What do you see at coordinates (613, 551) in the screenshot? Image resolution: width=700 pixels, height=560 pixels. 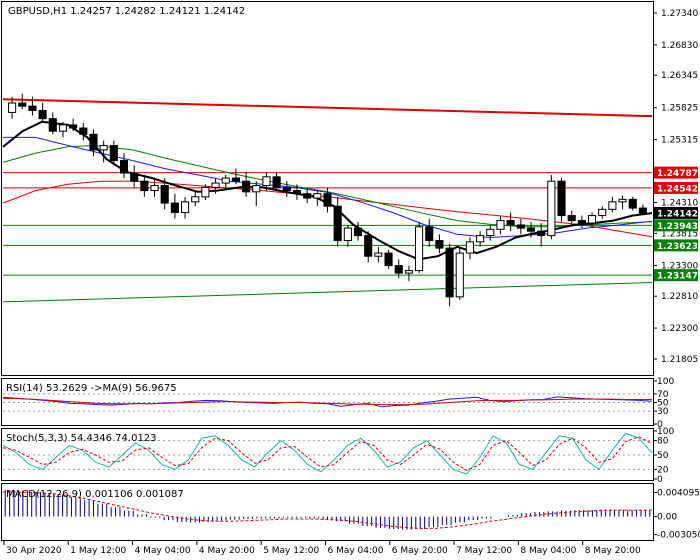 I see `x-tick-label: 8 May 20:00` at bounding box center [613, 551].